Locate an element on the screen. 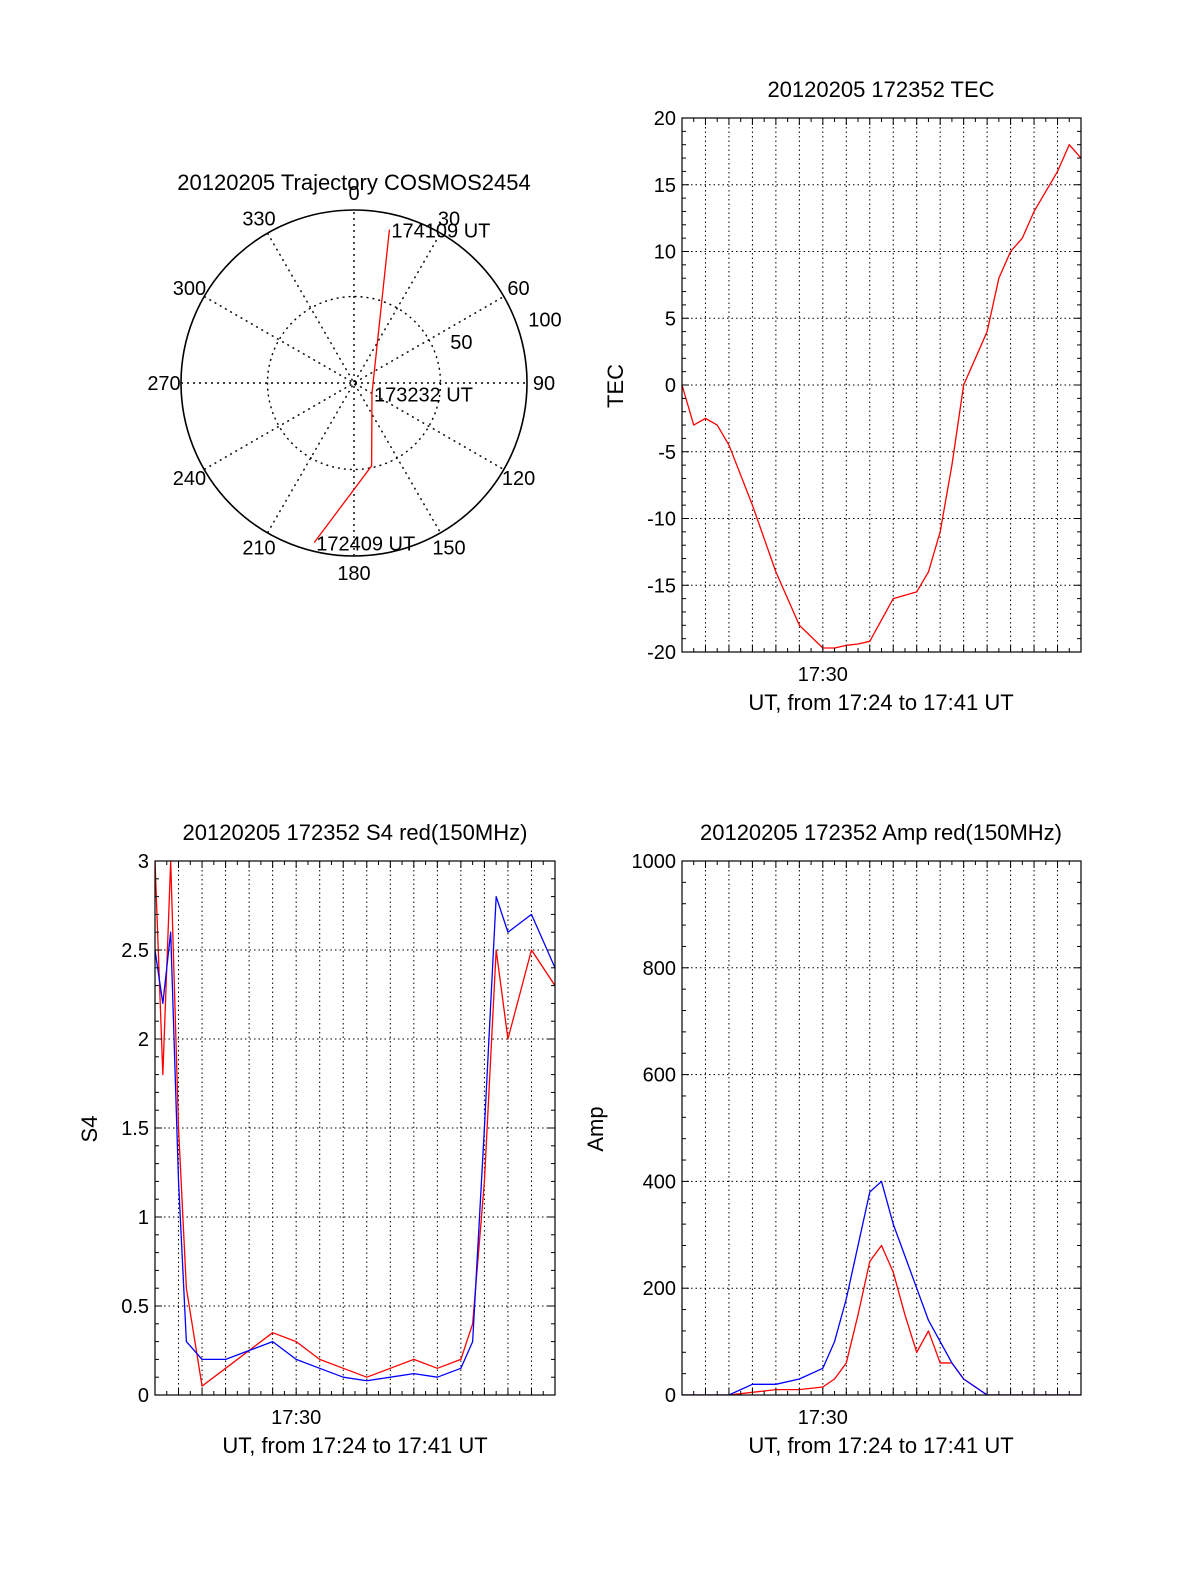  polar-radial-tick: 50 is located at coordinates (461, 343).